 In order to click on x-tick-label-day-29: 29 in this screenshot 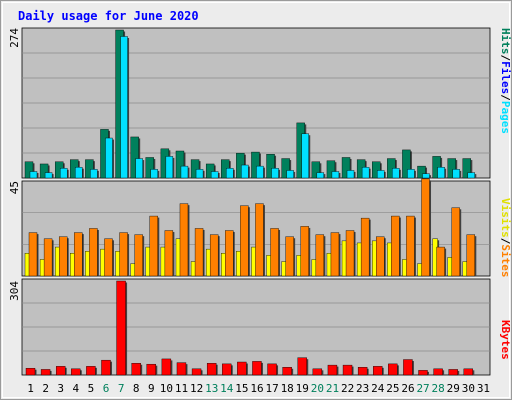, I will do `click(453, 388)`.